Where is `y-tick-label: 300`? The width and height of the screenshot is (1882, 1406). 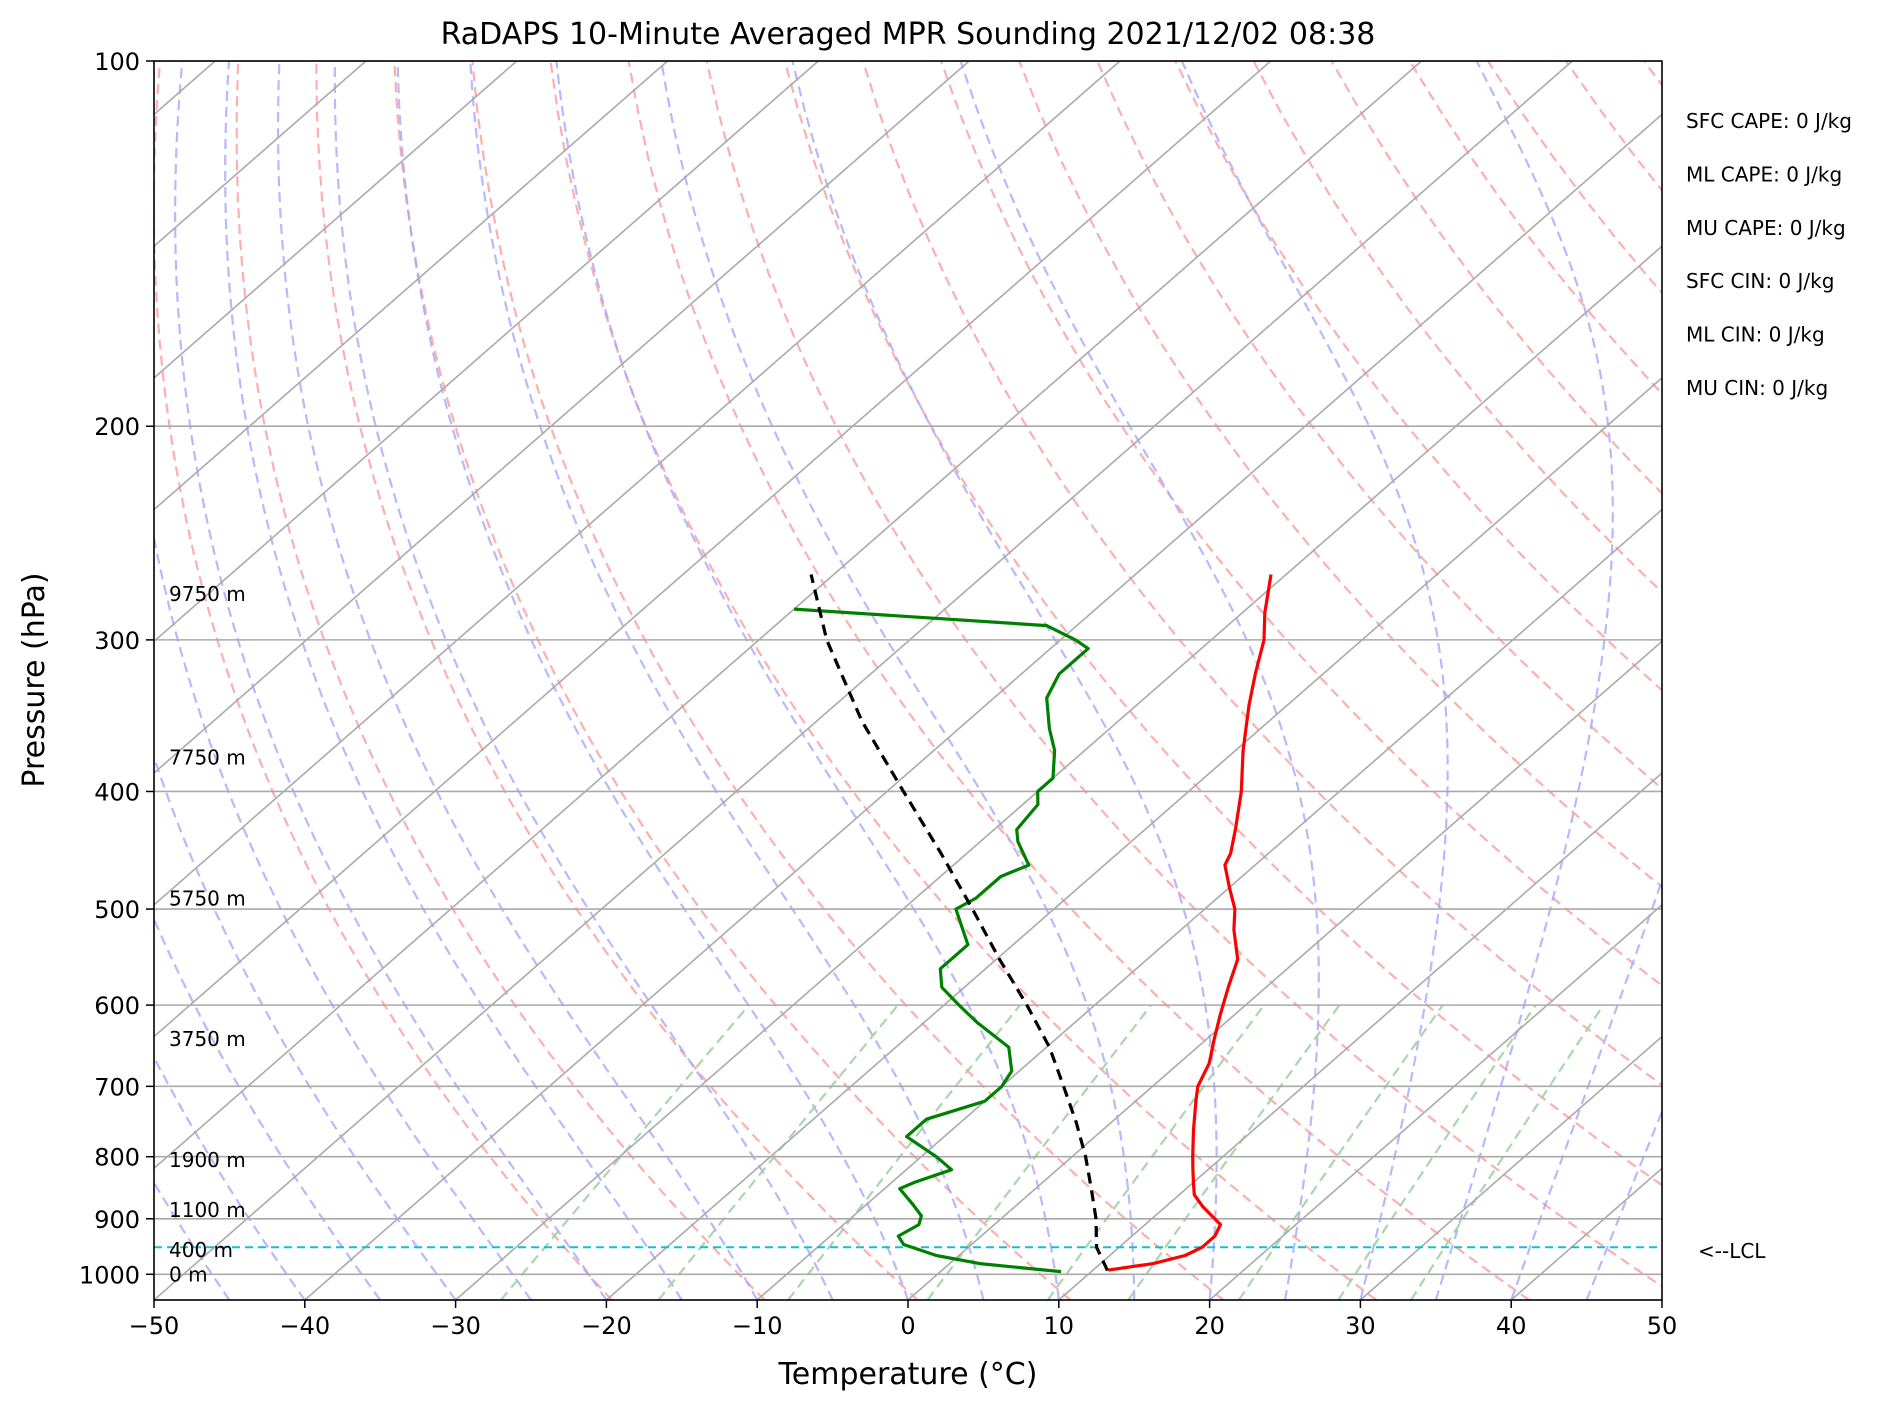 y-tick-label: 300 is located at coordinates (117, 641).